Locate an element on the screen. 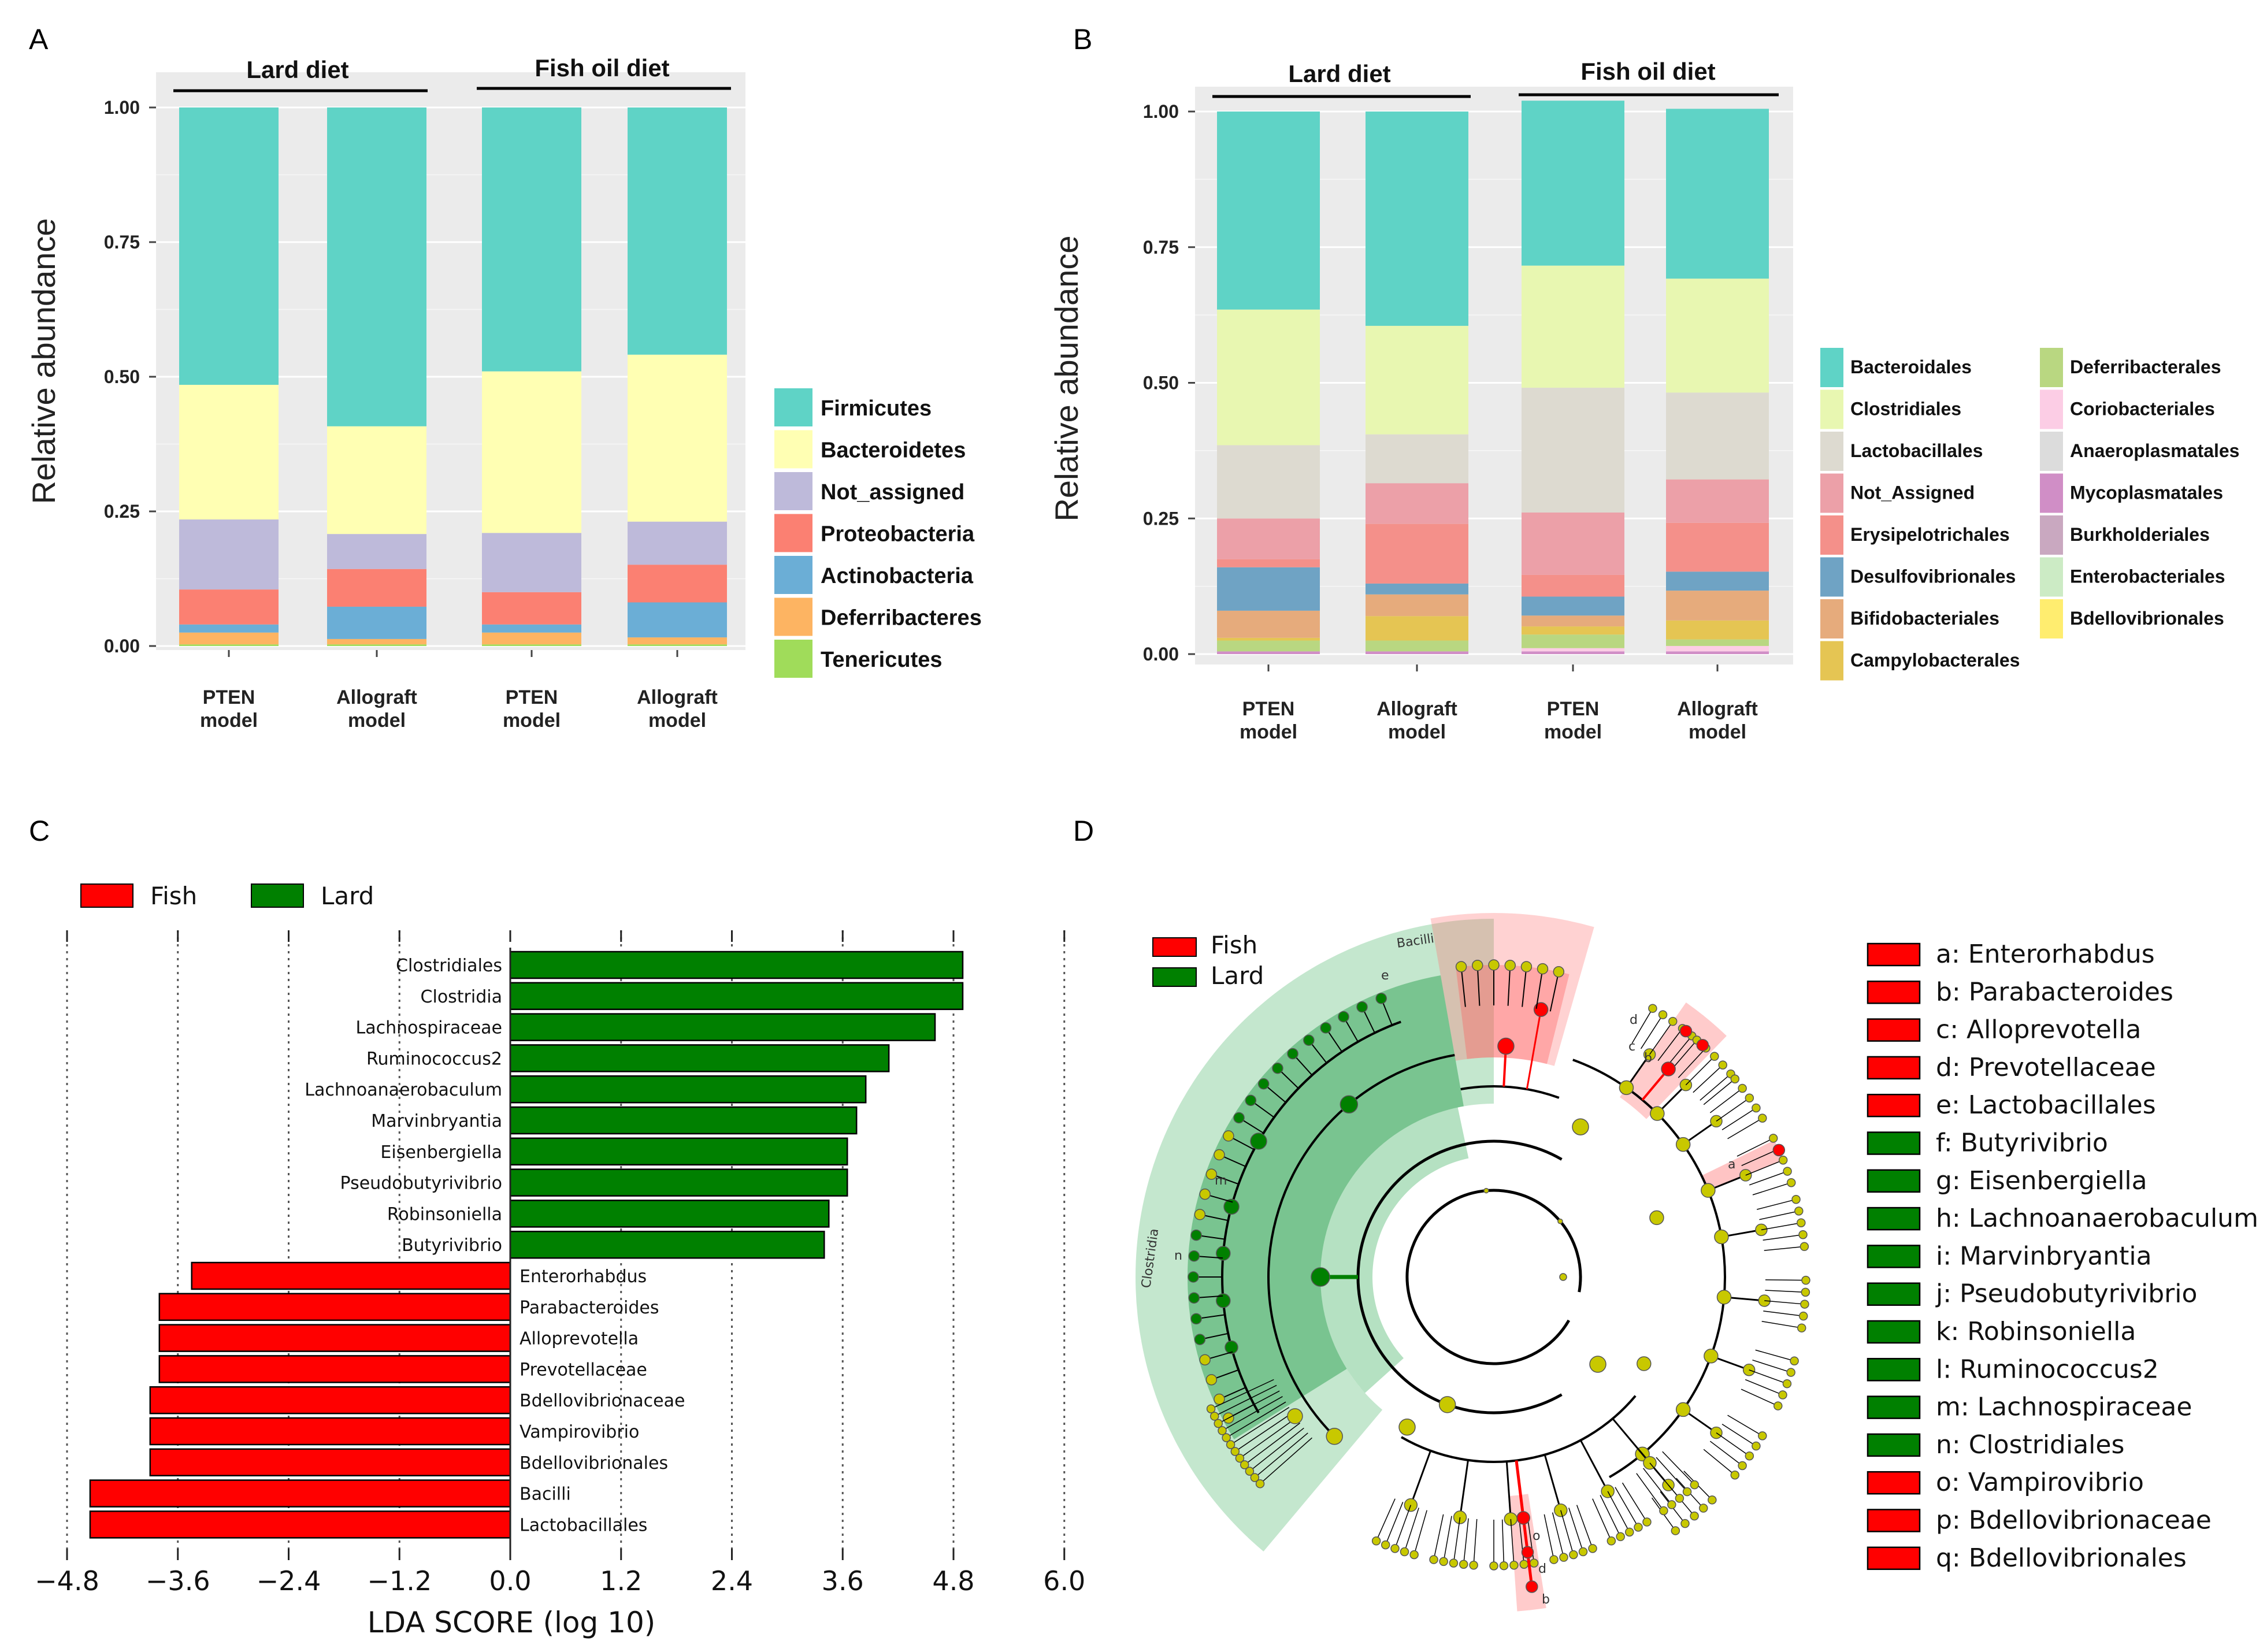 The height and width of the screenshot is (1652, 2267). legend-swatch-bifidobacteriales is located at coordinates (1831, 619).